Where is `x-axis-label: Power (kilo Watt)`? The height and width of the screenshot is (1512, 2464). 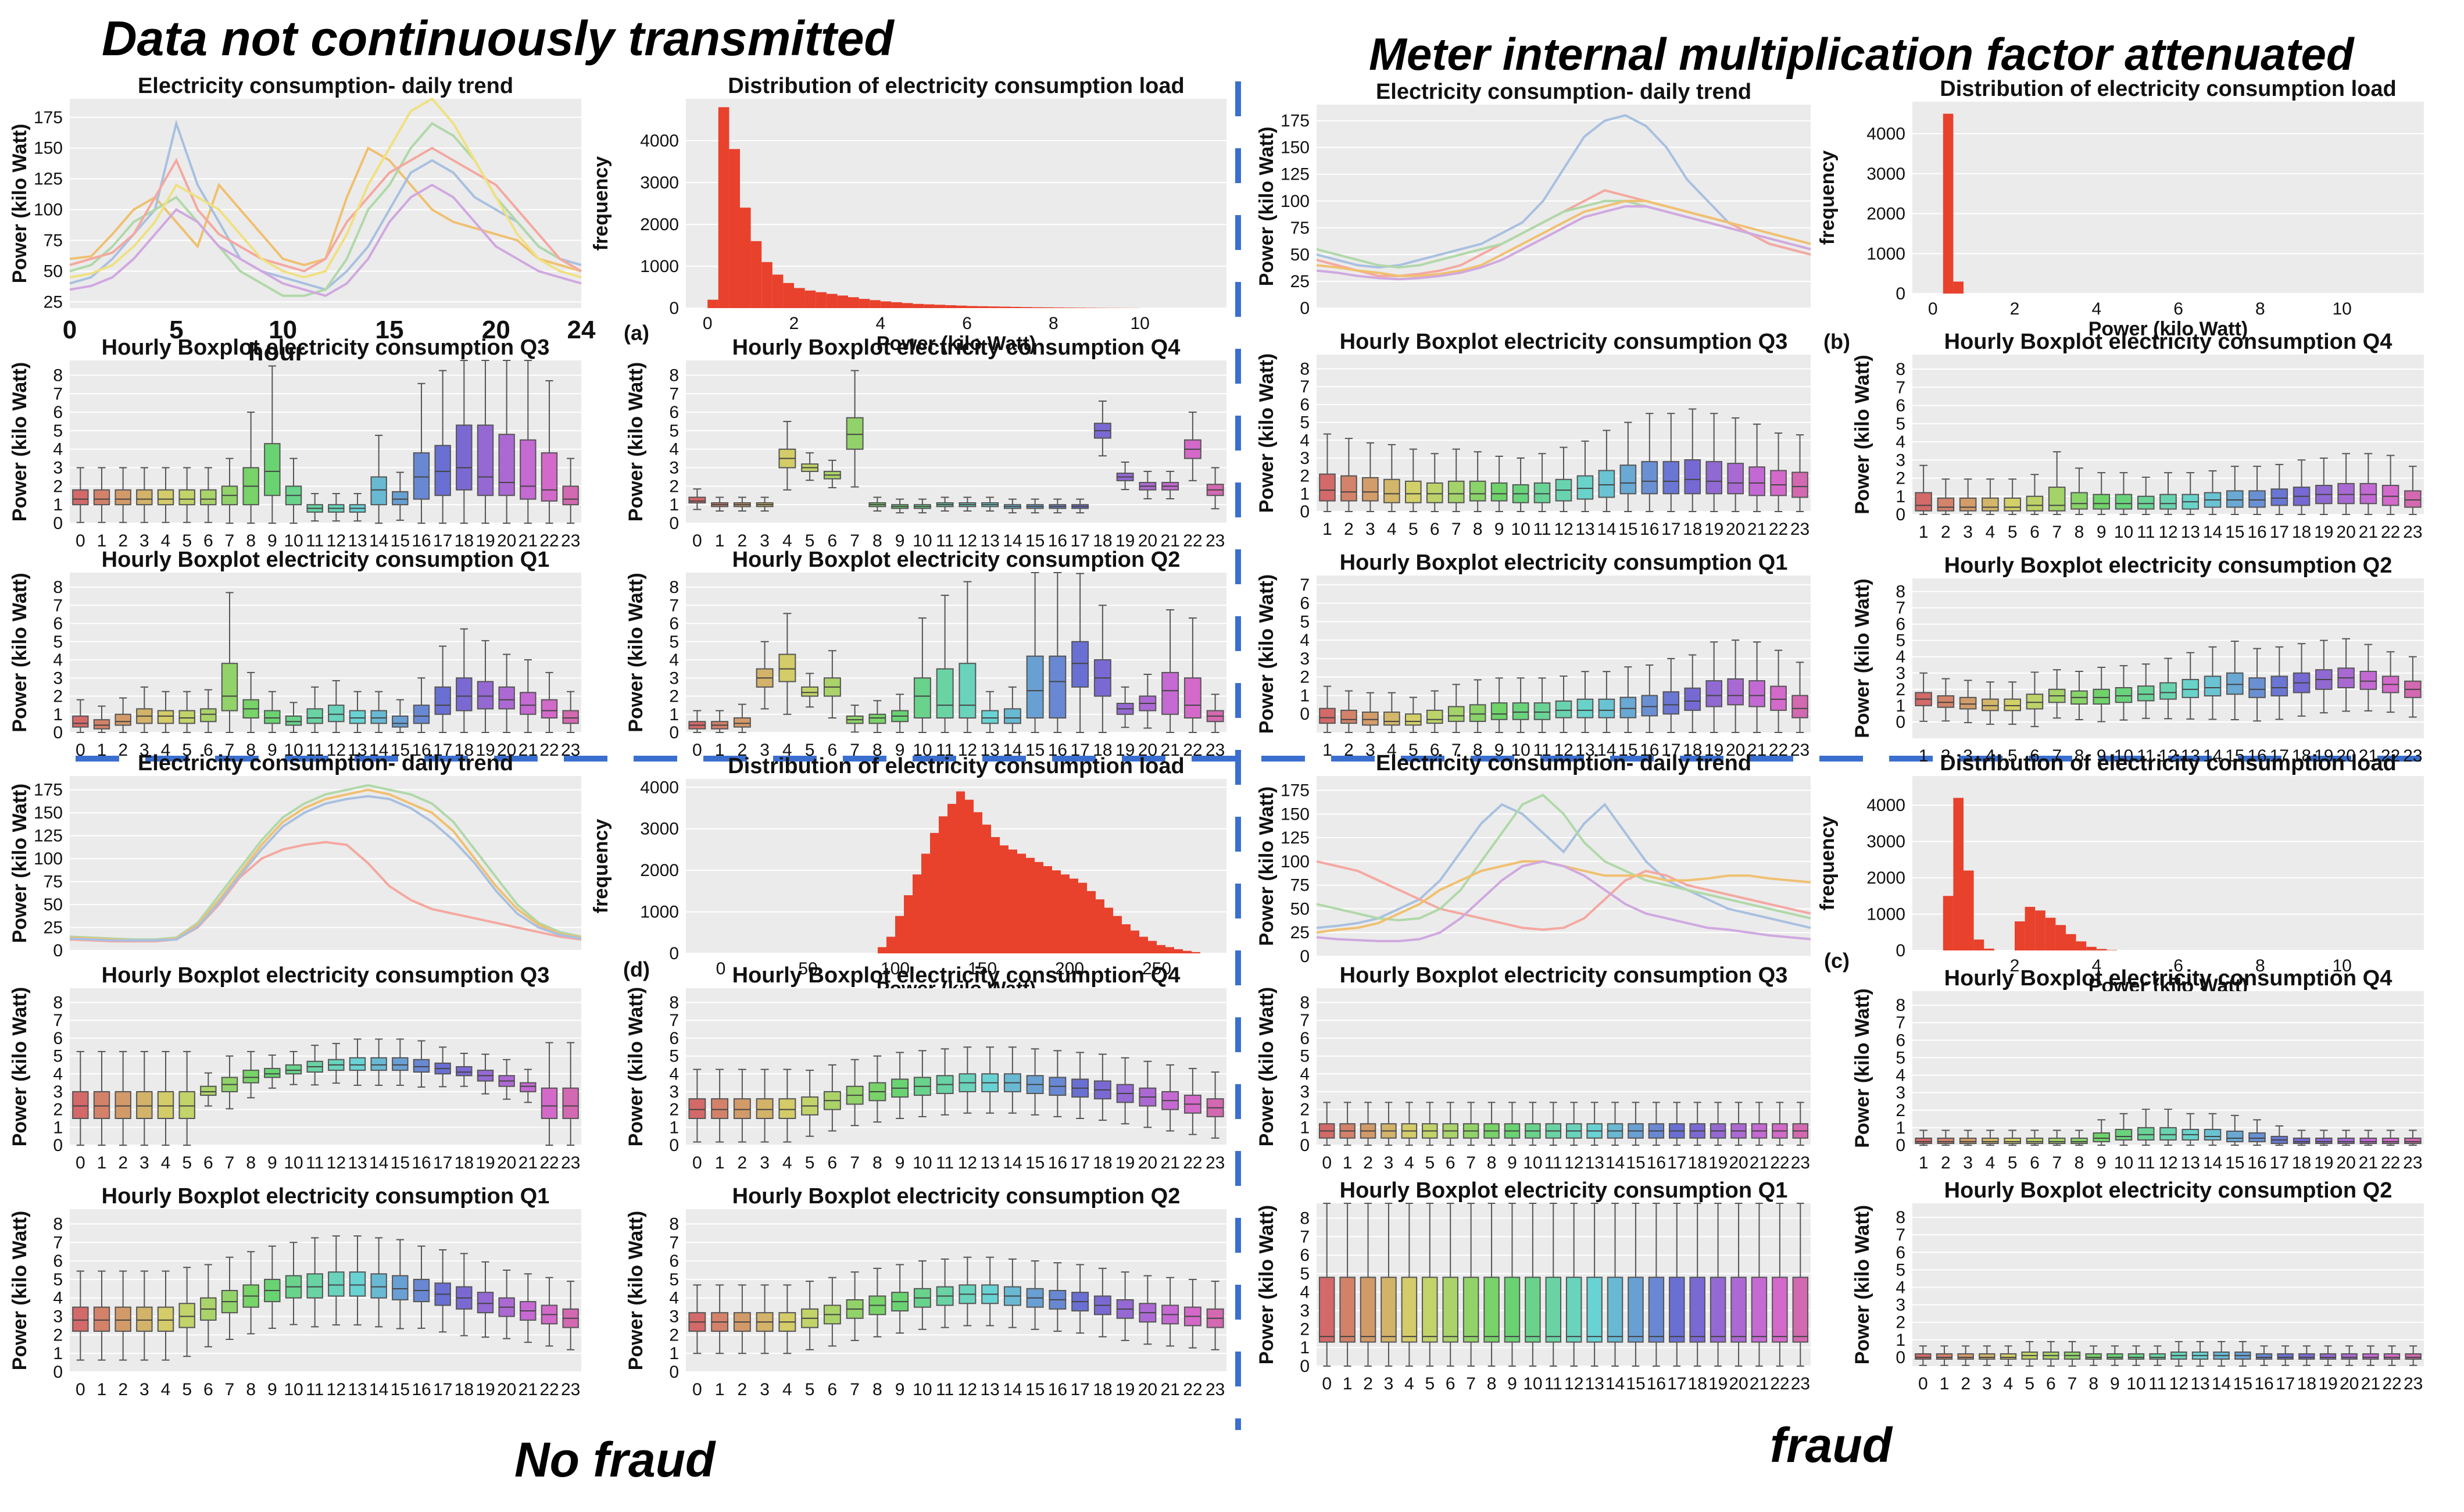
x-axis-label: Power (kilo Watt) is located at coordinates (2168, 329).